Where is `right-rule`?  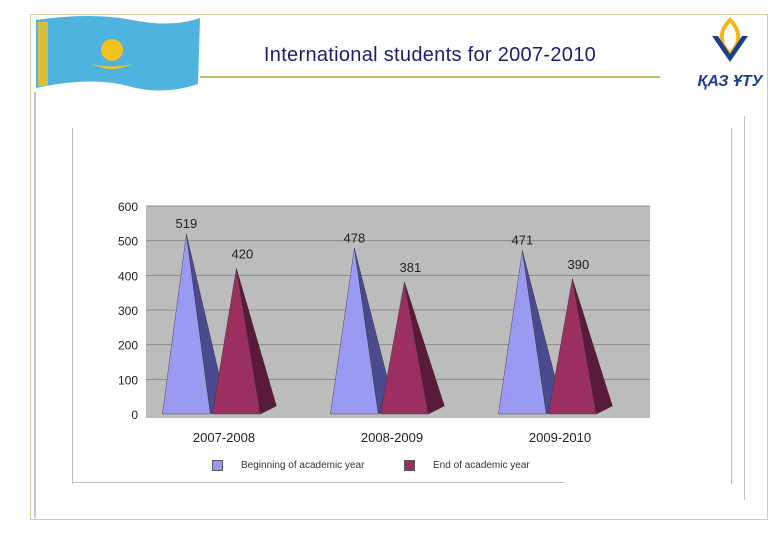 right-rule is located at coordinates (744, 308).